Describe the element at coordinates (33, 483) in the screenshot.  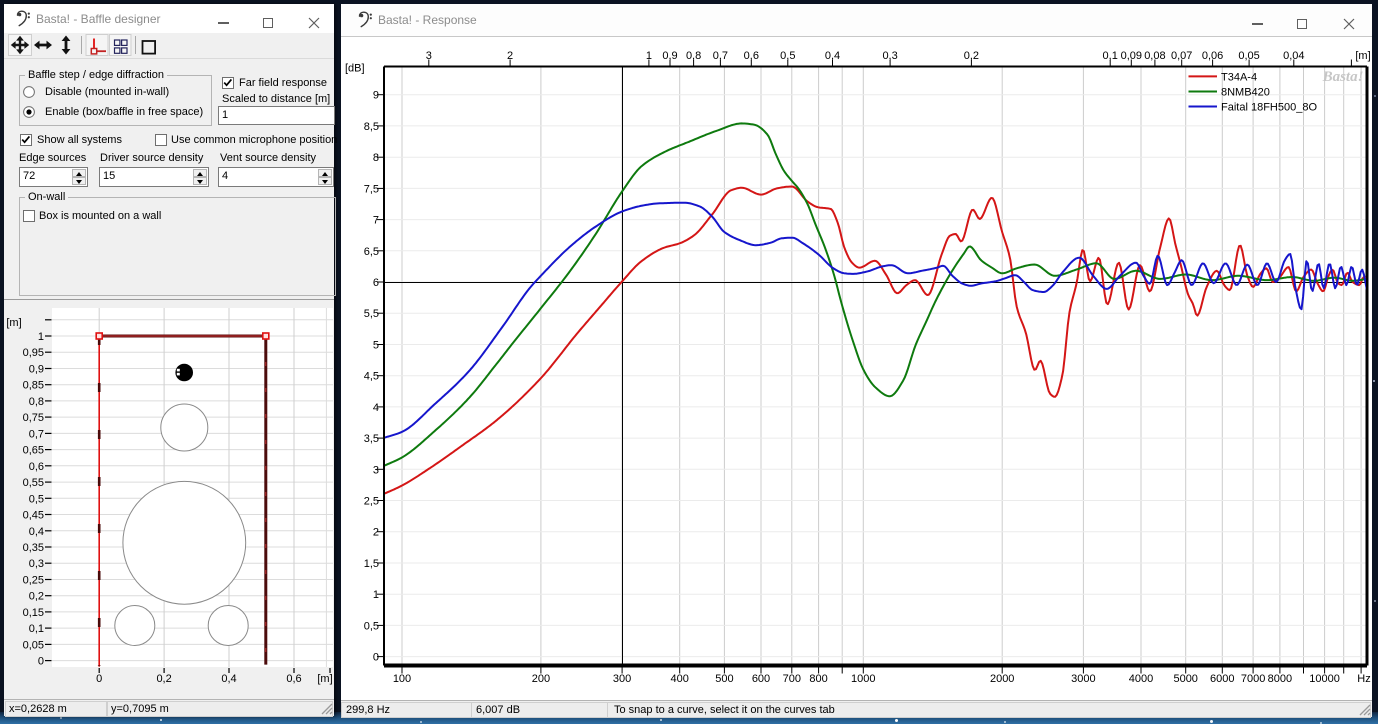
I see `svg-text: 0,55` at that location.